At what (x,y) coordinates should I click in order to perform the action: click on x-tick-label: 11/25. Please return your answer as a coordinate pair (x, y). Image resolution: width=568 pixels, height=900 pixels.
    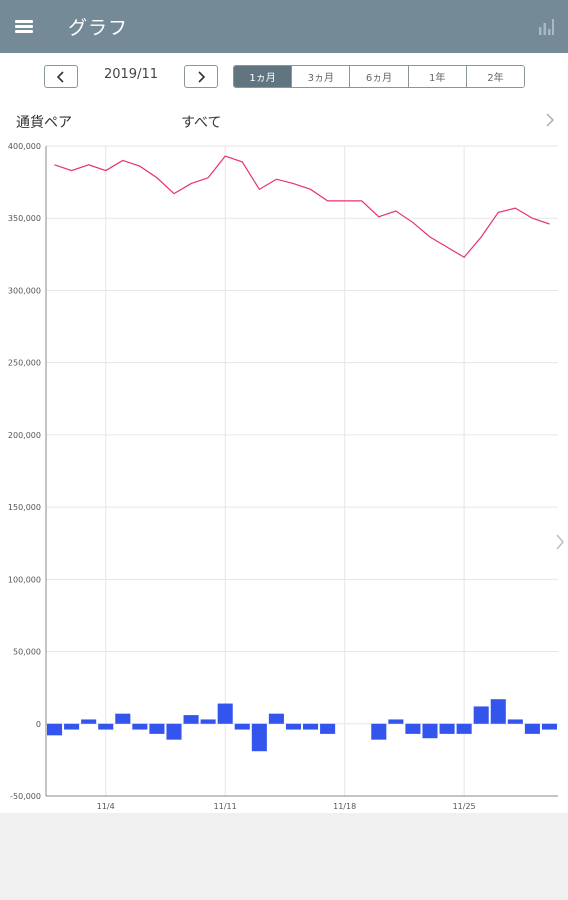
    Looking at the image, I should click on (464, 806).